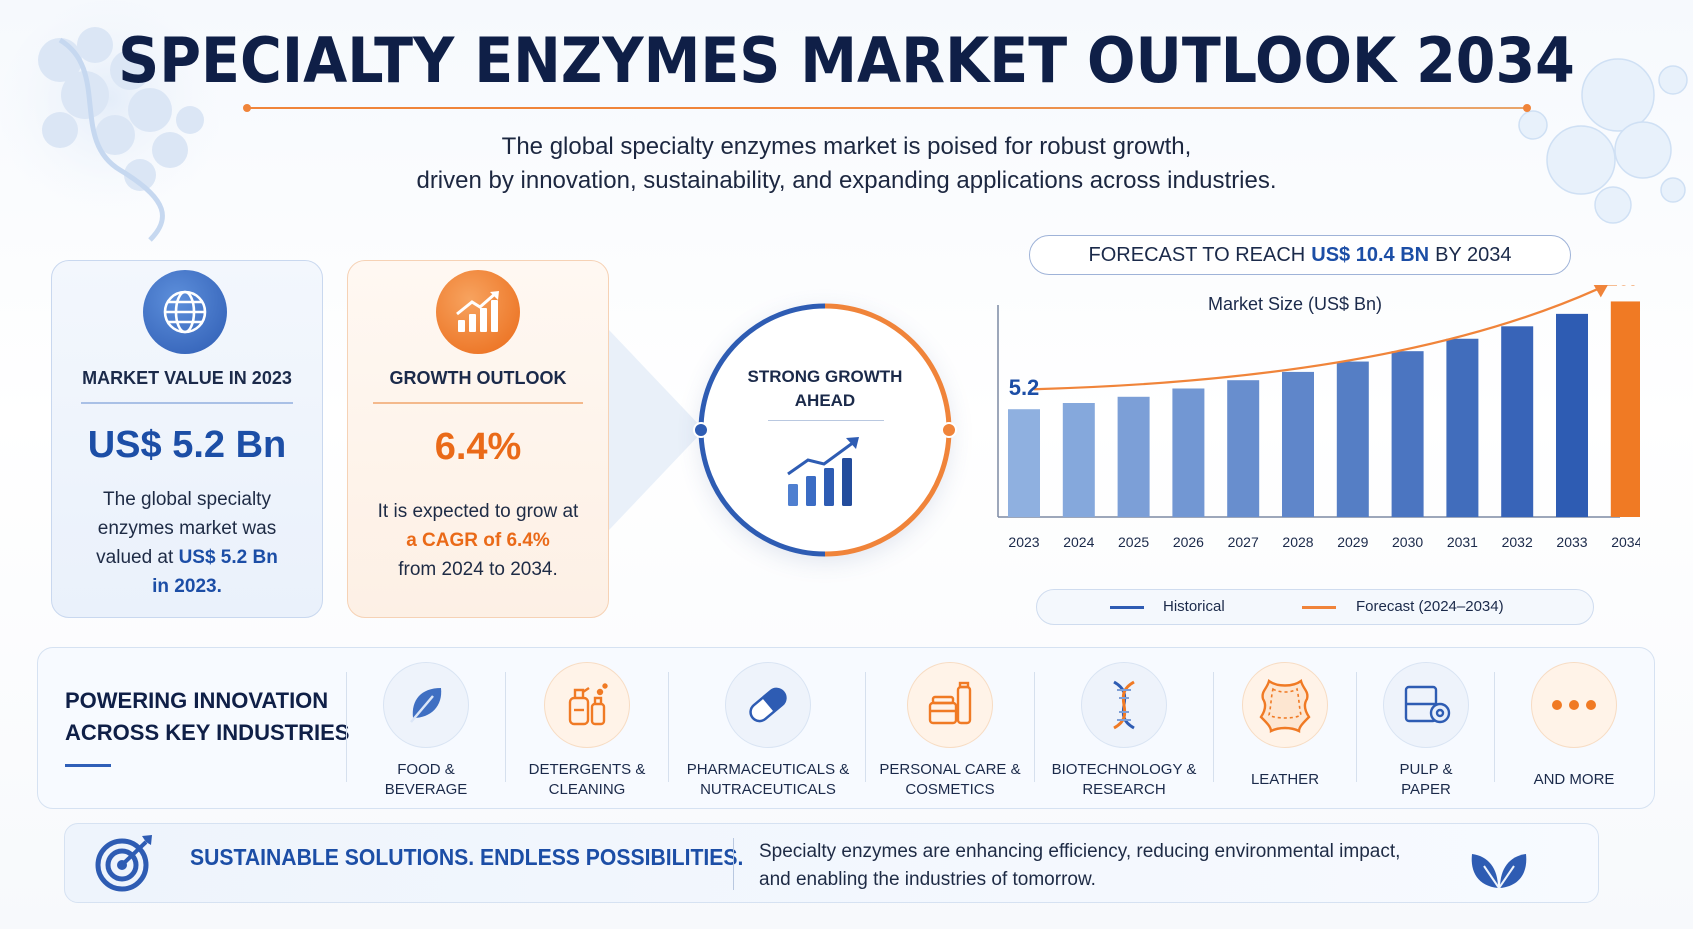 The height and width of the screenshot is (929, 1693). What do you see at coordinates (185, 312) in the screenshot?
I see `globe-icon` at bounding box center [185, 312].